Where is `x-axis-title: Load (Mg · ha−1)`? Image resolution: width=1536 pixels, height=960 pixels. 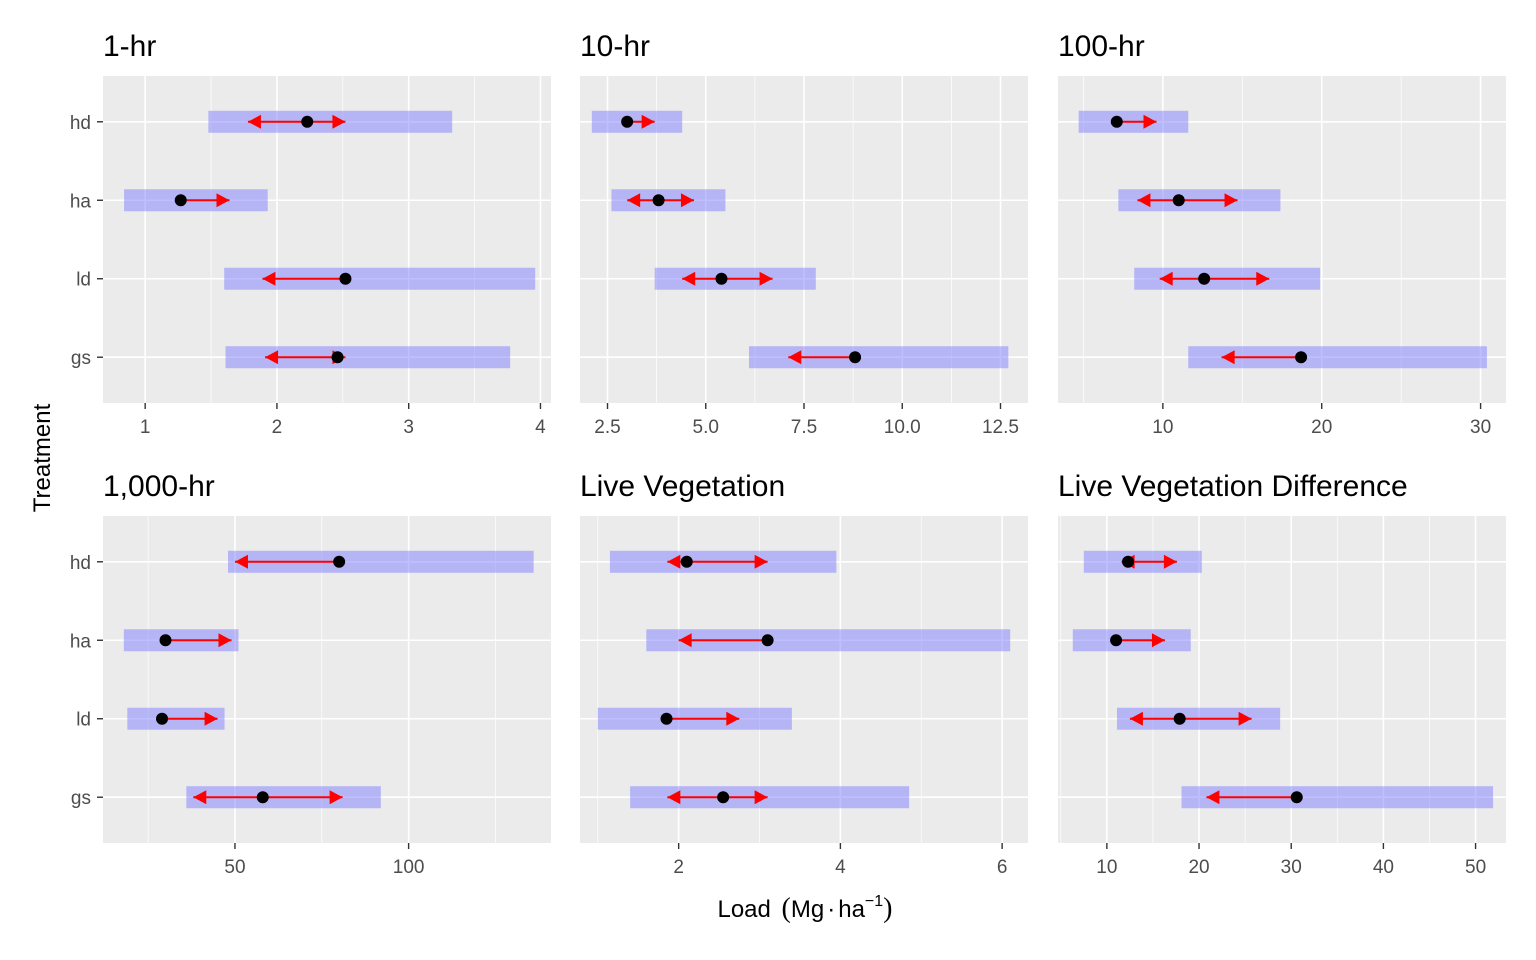
x-axis-title: Load (Mg · ha−1) is located at coordinates (804, 908).